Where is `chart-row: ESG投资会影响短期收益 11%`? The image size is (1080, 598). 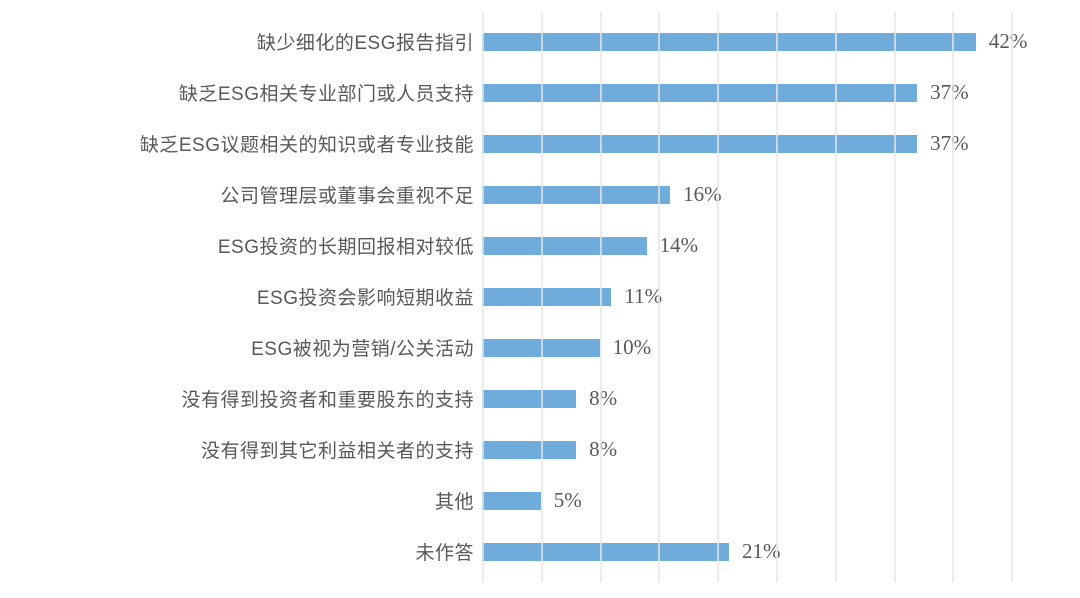 chart-row: ESG投资会影响短期收益 11% is located at coordinates (540, 296).